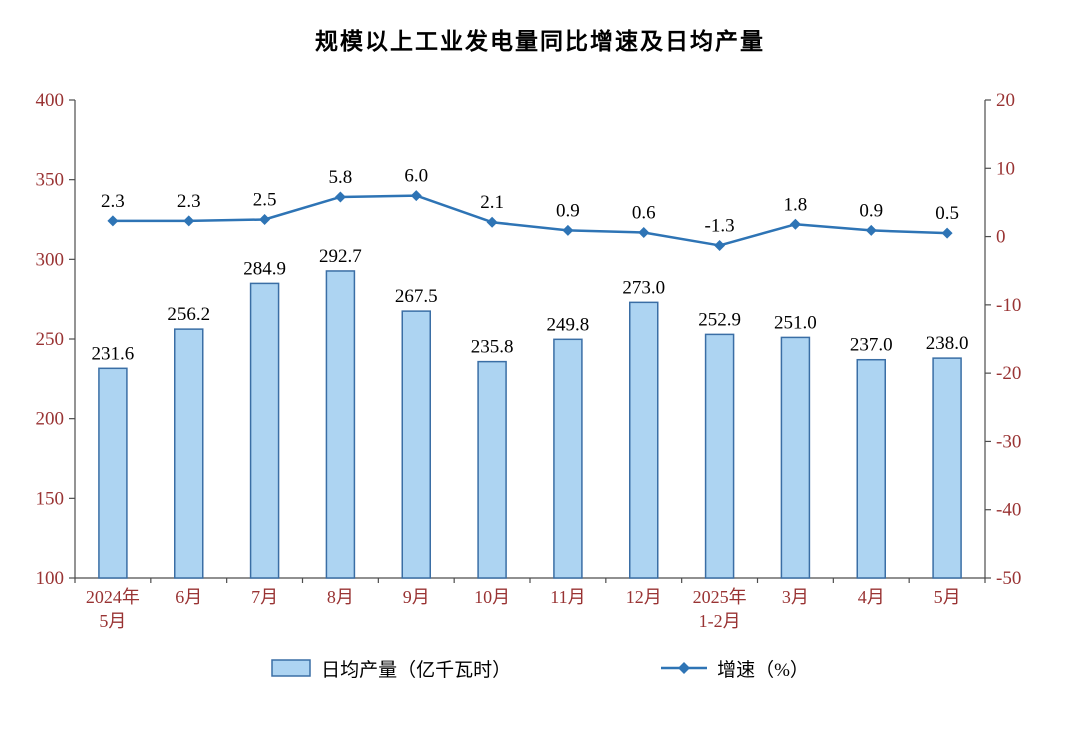 This screenshot has width=1080, height=734. Describe the element at coordinates (567, 597) in the screenshot. I see `x-axis-category-label: 11月` at that location.